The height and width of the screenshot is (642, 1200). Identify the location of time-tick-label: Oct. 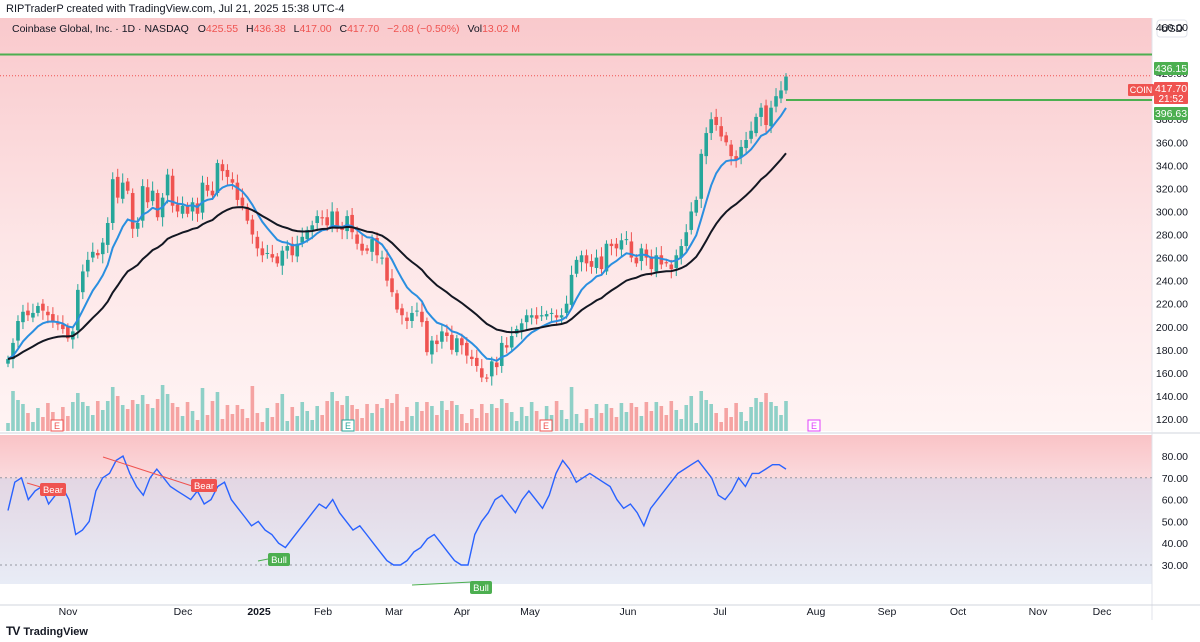
(958, 612).